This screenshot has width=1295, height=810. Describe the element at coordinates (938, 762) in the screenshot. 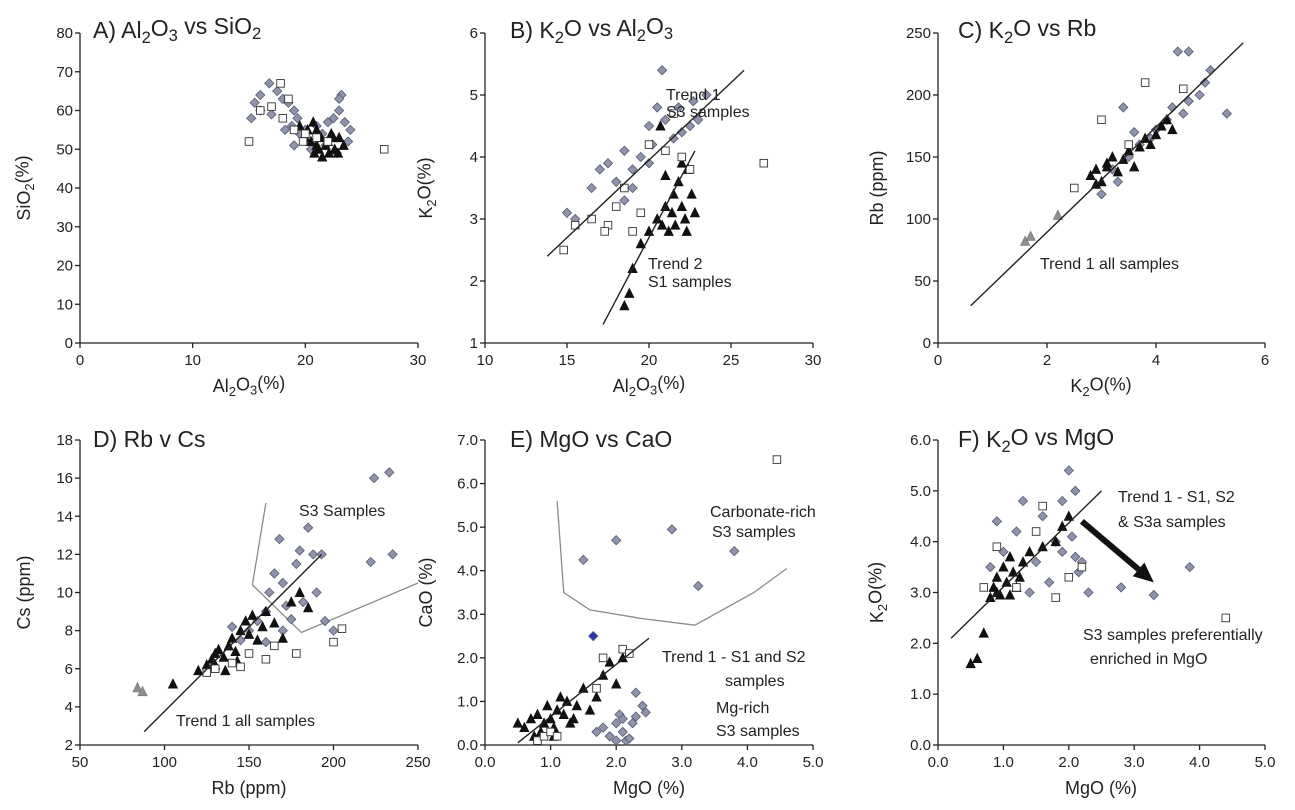

I see `x-tick-label: 0.0` at that location.